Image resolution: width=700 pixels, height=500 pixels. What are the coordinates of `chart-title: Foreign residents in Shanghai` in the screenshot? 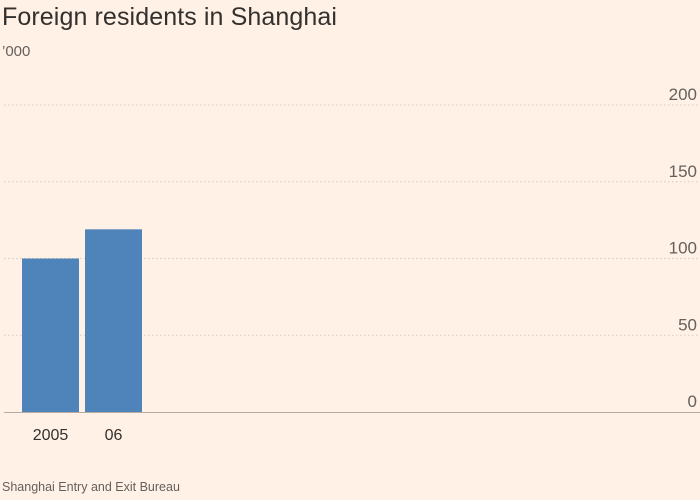 It's located at (170, 17).